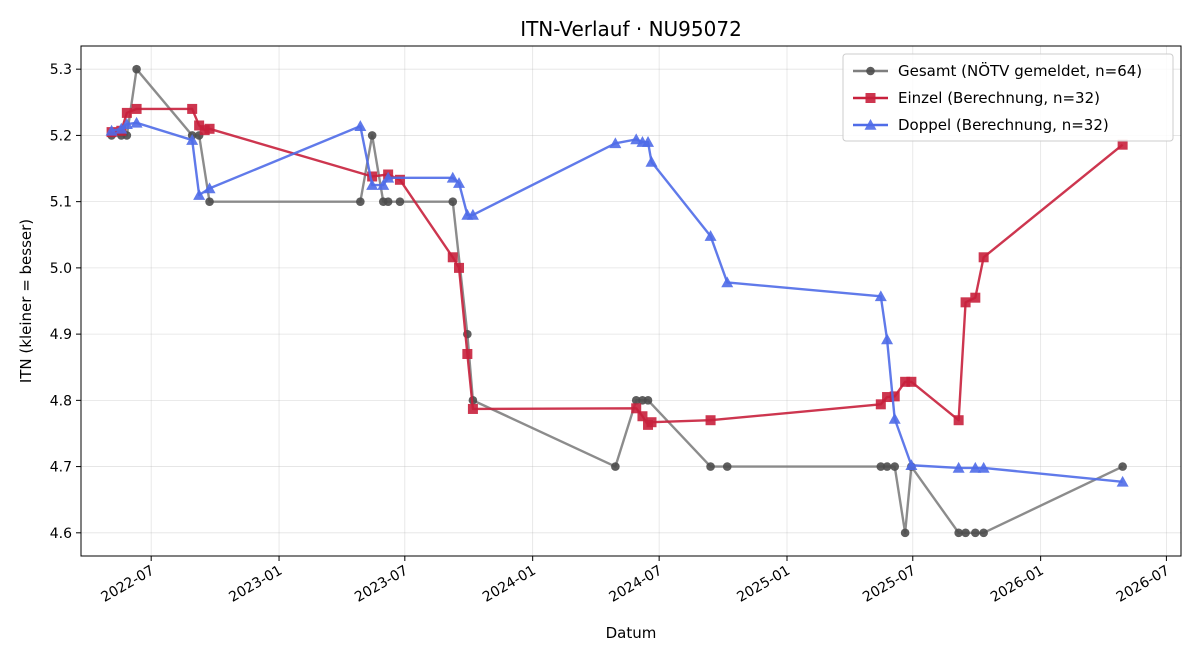 This screenshot has height=660, width=1200. Describe the element at coordinates (509, 584) in the screenshot. I see `x-tick-label: 2024-01` at that location.